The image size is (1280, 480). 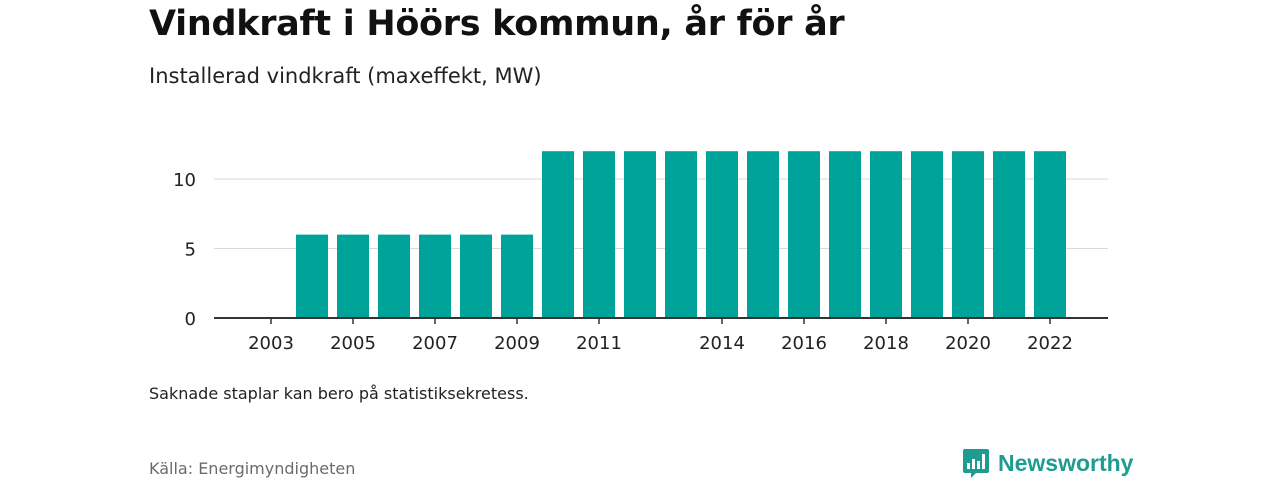 What do you see at coordinates (599, 343) in the screenshot?
I see `x-tick-label: 2011` at bounding box center [599, 343].